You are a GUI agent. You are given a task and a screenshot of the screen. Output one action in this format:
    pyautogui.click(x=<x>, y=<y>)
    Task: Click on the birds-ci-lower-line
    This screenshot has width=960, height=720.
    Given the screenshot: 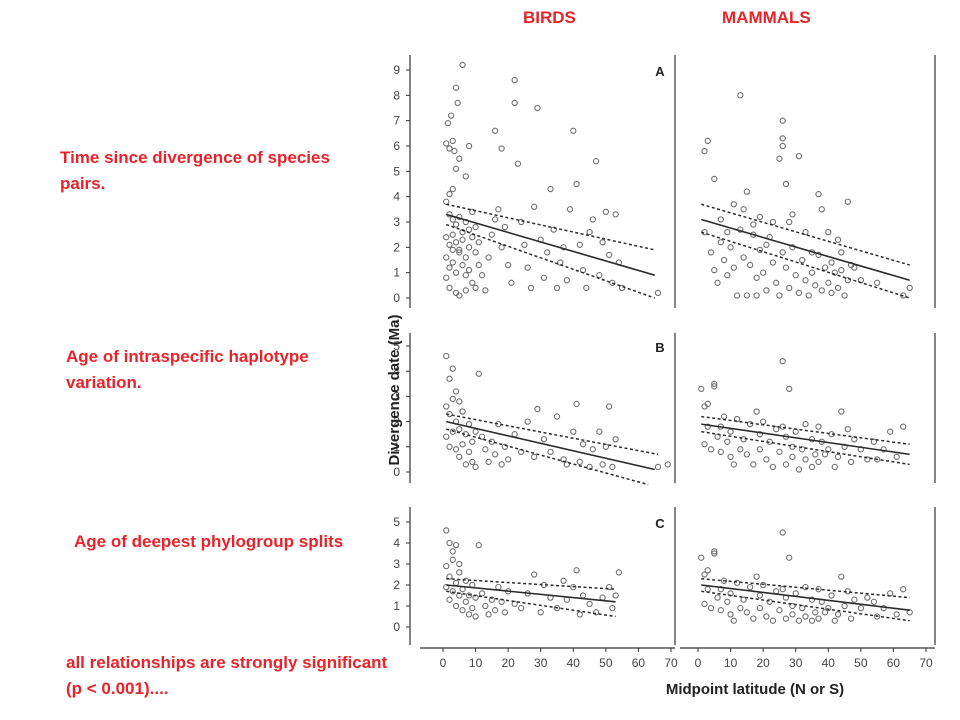 What is the action you would take?
    pyautogui.click(x=547, y=457)
    